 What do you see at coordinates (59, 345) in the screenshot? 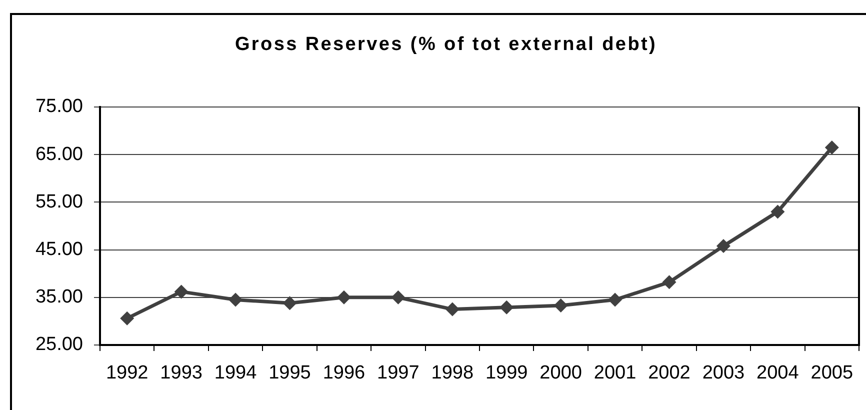
I see `y-tick-label: 25.00` at bounding box center [59, 345].